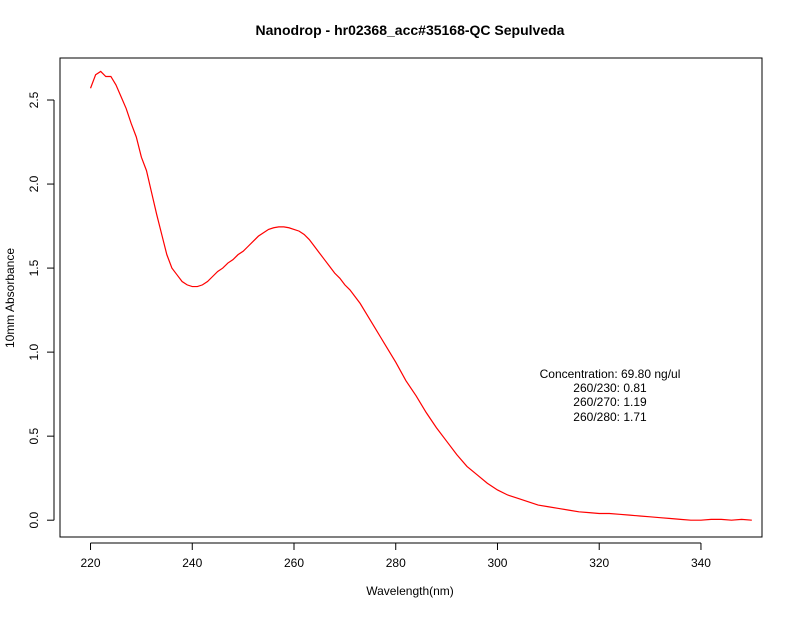 The image size is (792, 617). Describe the element at coordinates (610, 417) in the screenshot. I see `annotation-260-280: 260/280: 1.71` at that location.